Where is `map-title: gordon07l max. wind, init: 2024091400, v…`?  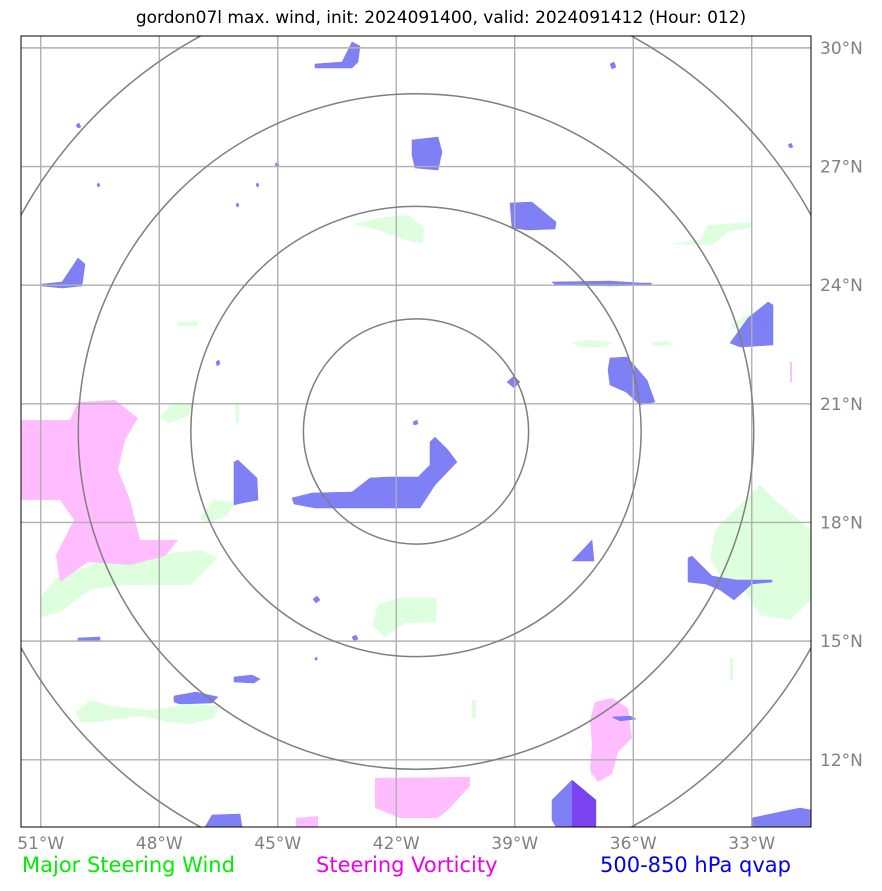
map-title: gordon07l max. wind, init: 2024091400, v… is located at coordinates (441, 18).